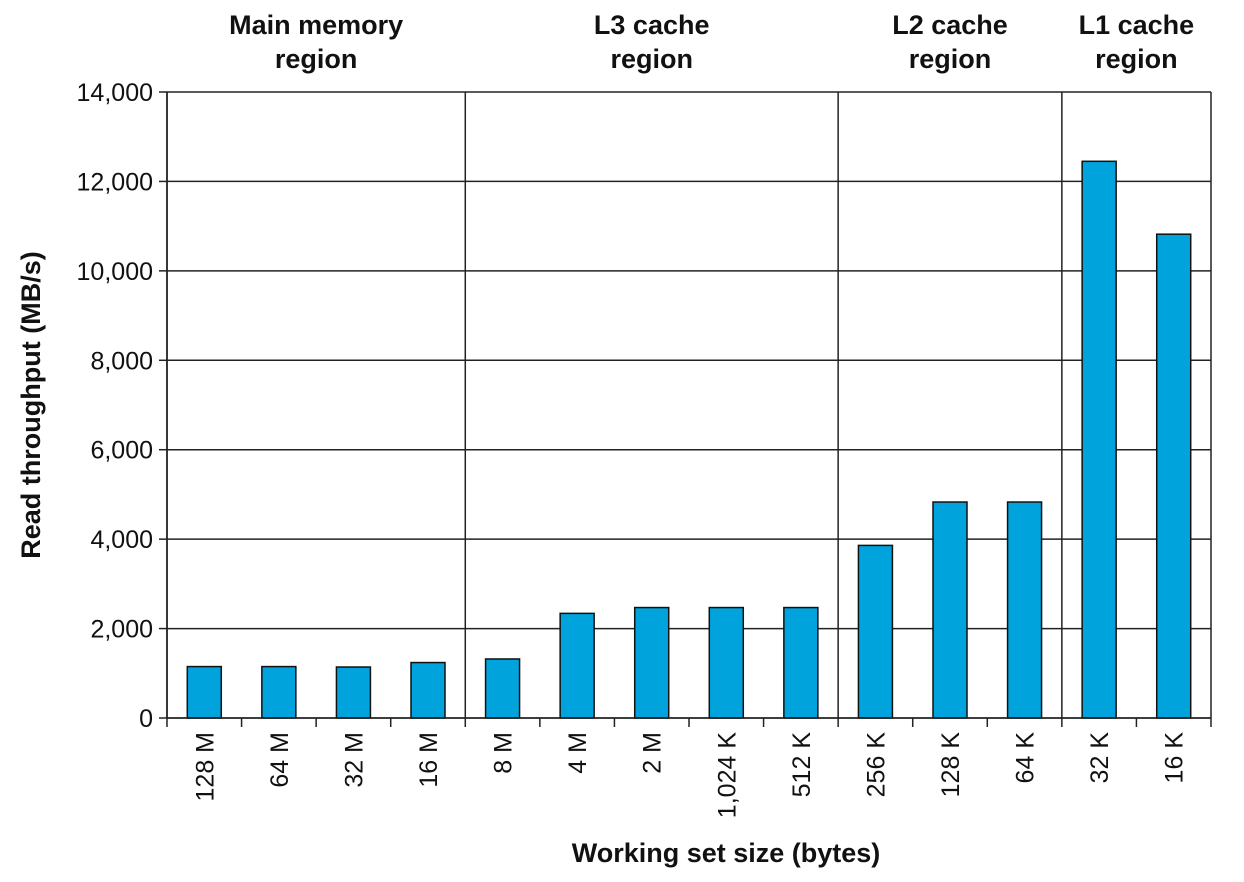 The image size is (1244, 882). What do you see at coordinates (578, 753) in the screenshot?
I see `x-tick-label: 4 M` at bounding box center [578, 753].